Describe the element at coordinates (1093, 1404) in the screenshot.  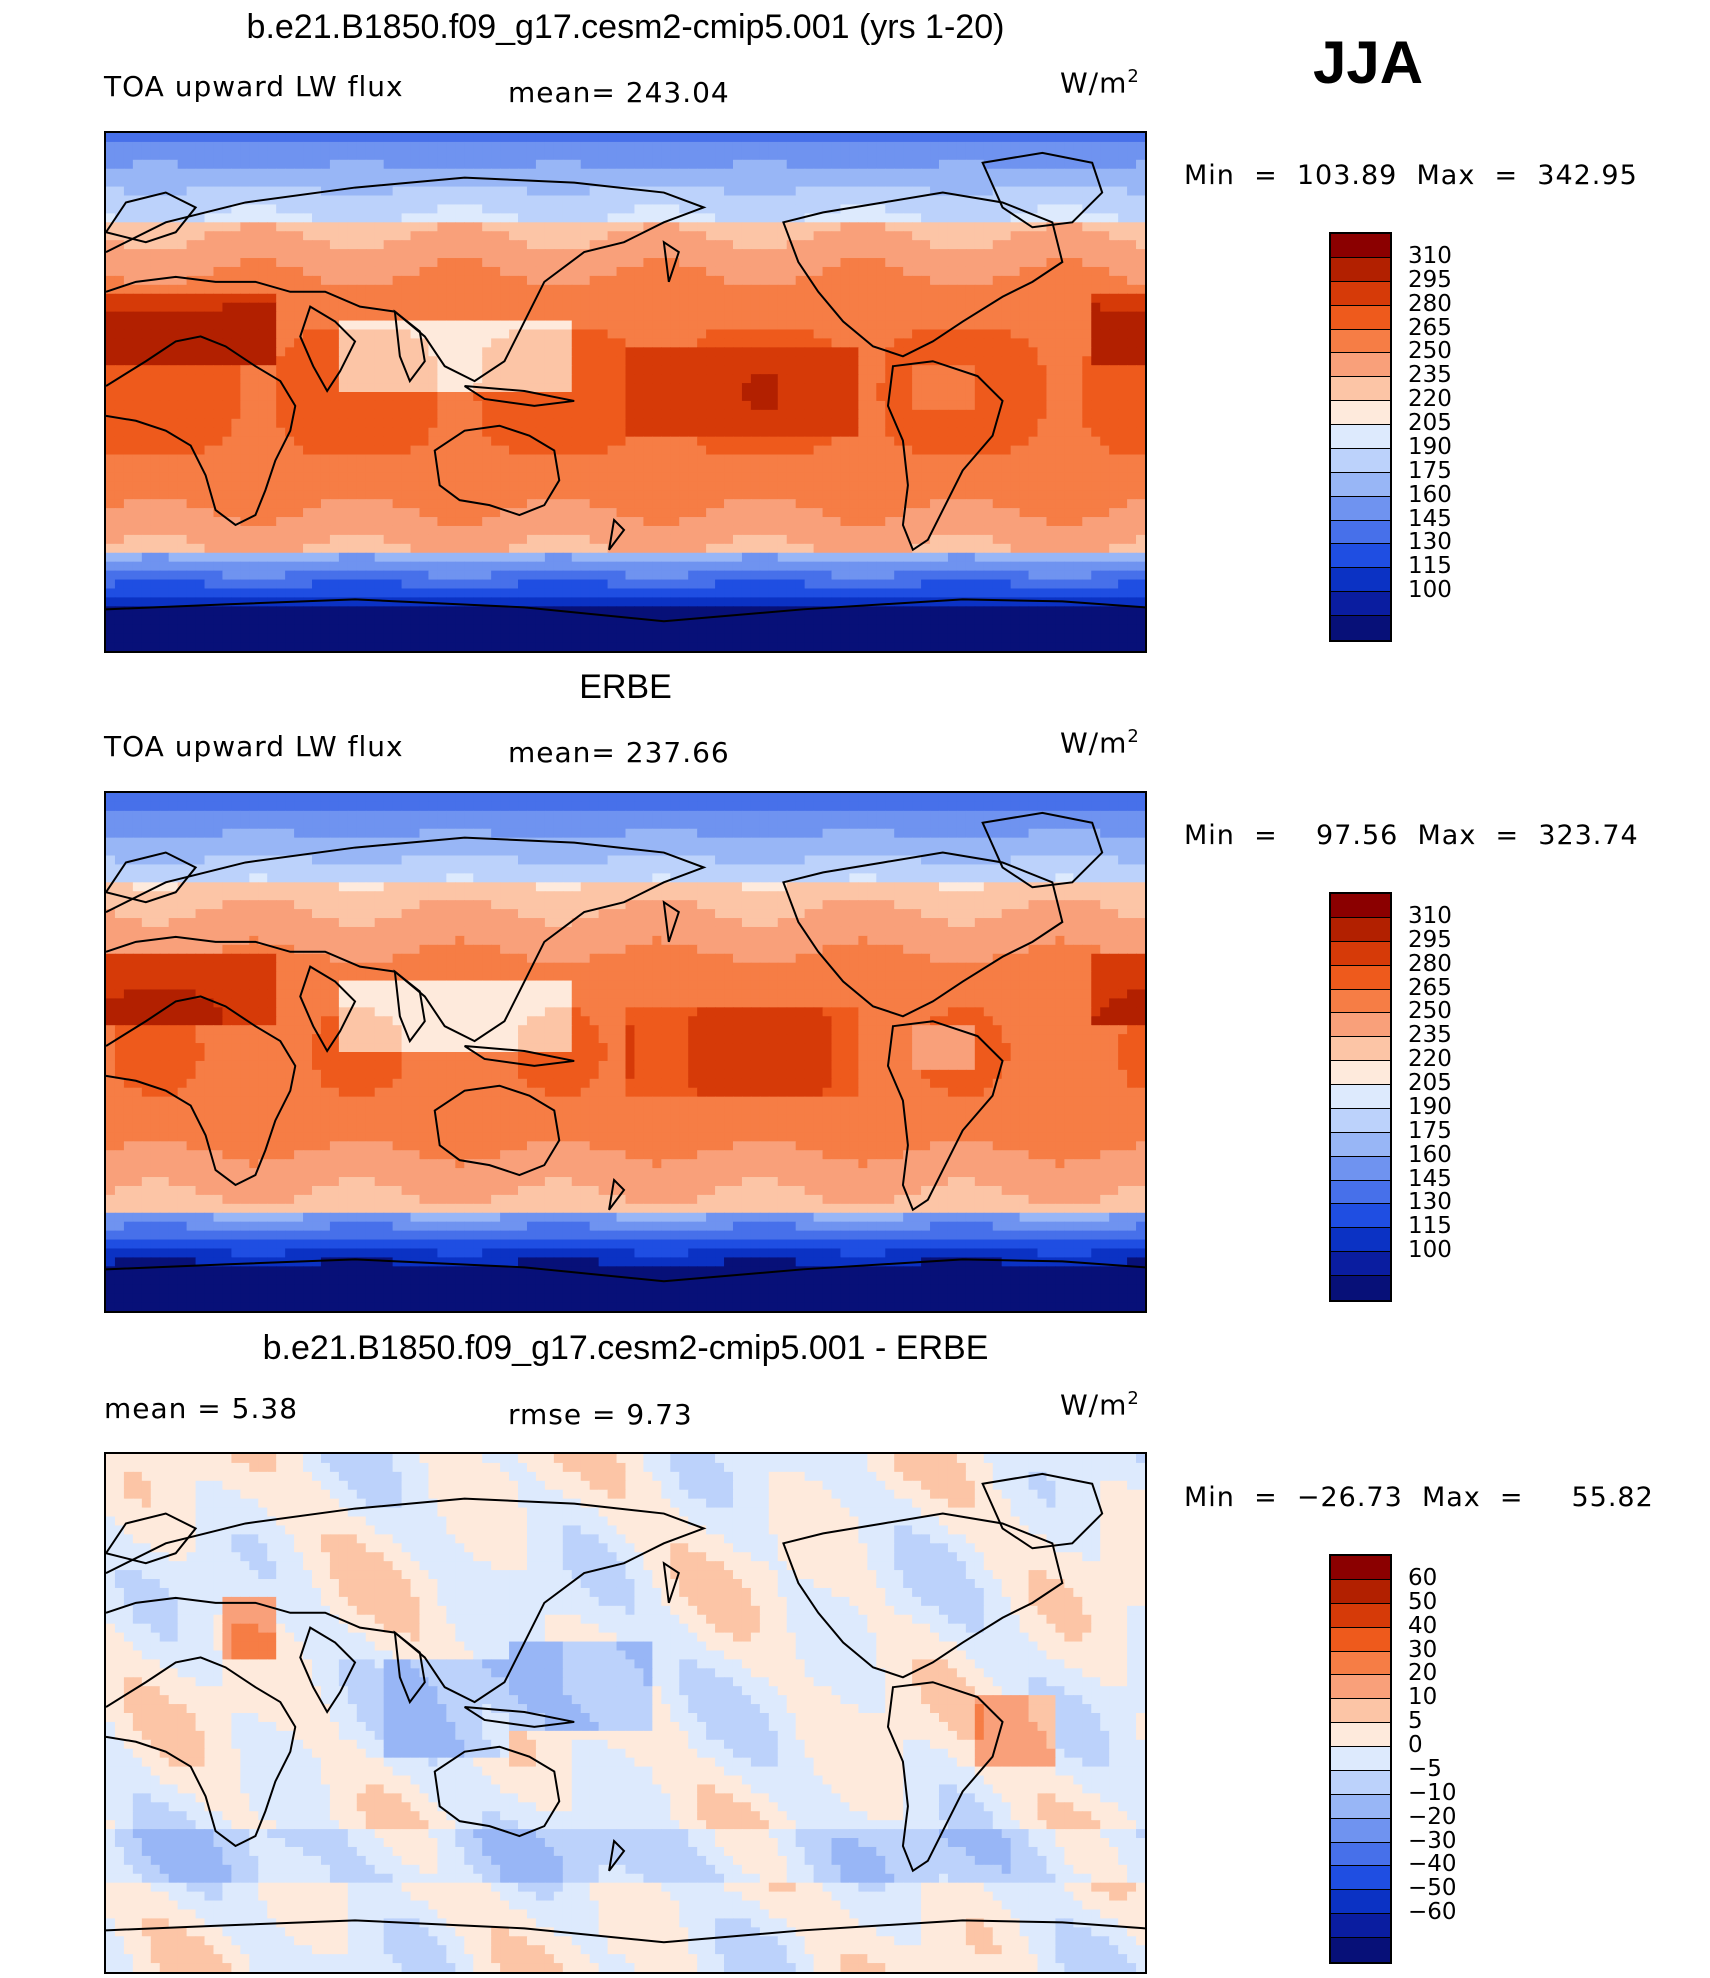
I see `units-base: W/m` at that location.